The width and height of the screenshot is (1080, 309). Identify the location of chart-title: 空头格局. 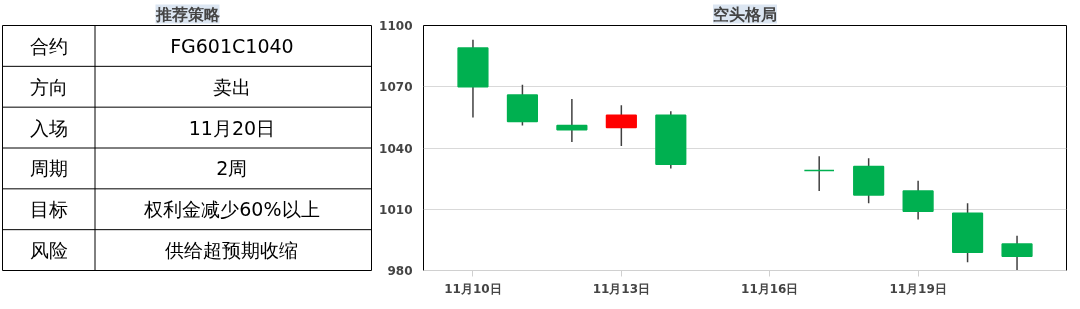
(745, 14).